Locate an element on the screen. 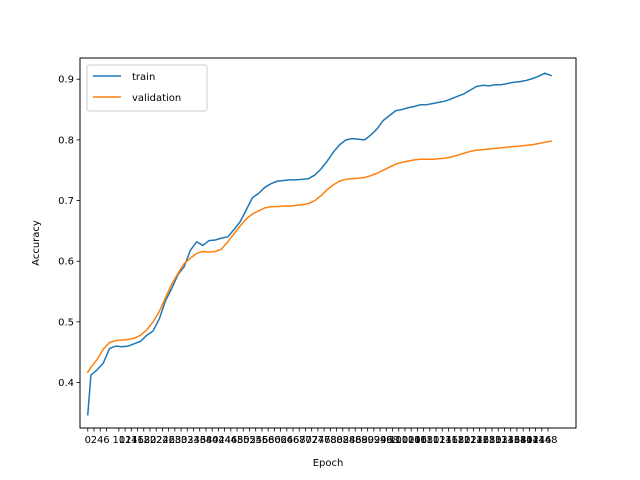  x-tick-label: 26 is located at coordinates (168, 440).